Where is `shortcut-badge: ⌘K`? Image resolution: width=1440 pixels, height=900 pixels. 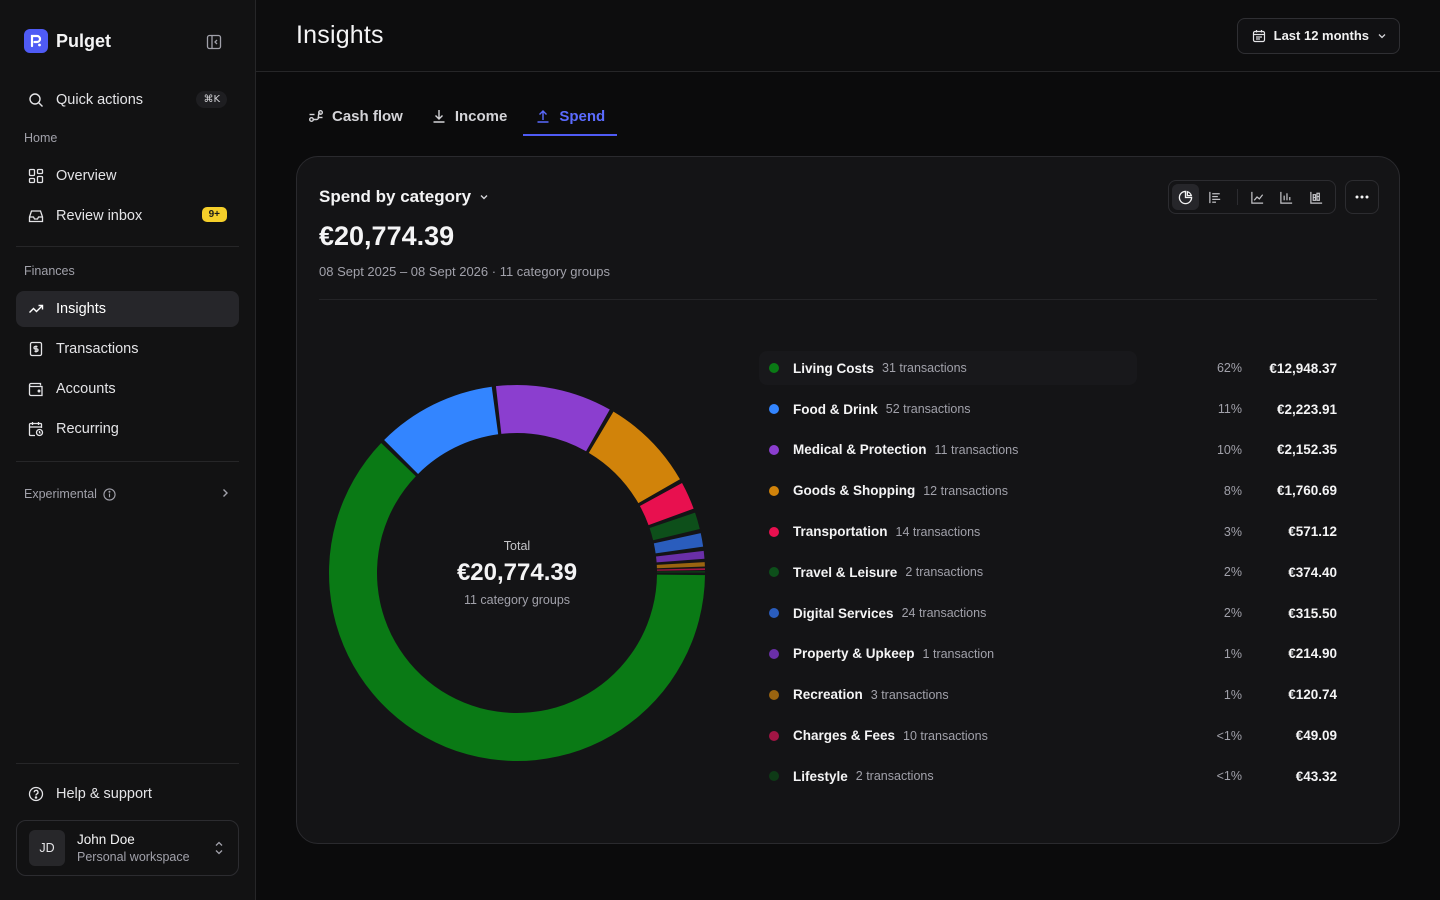 shortcut-badge: ⌘K is located at coordinates (211, 99).